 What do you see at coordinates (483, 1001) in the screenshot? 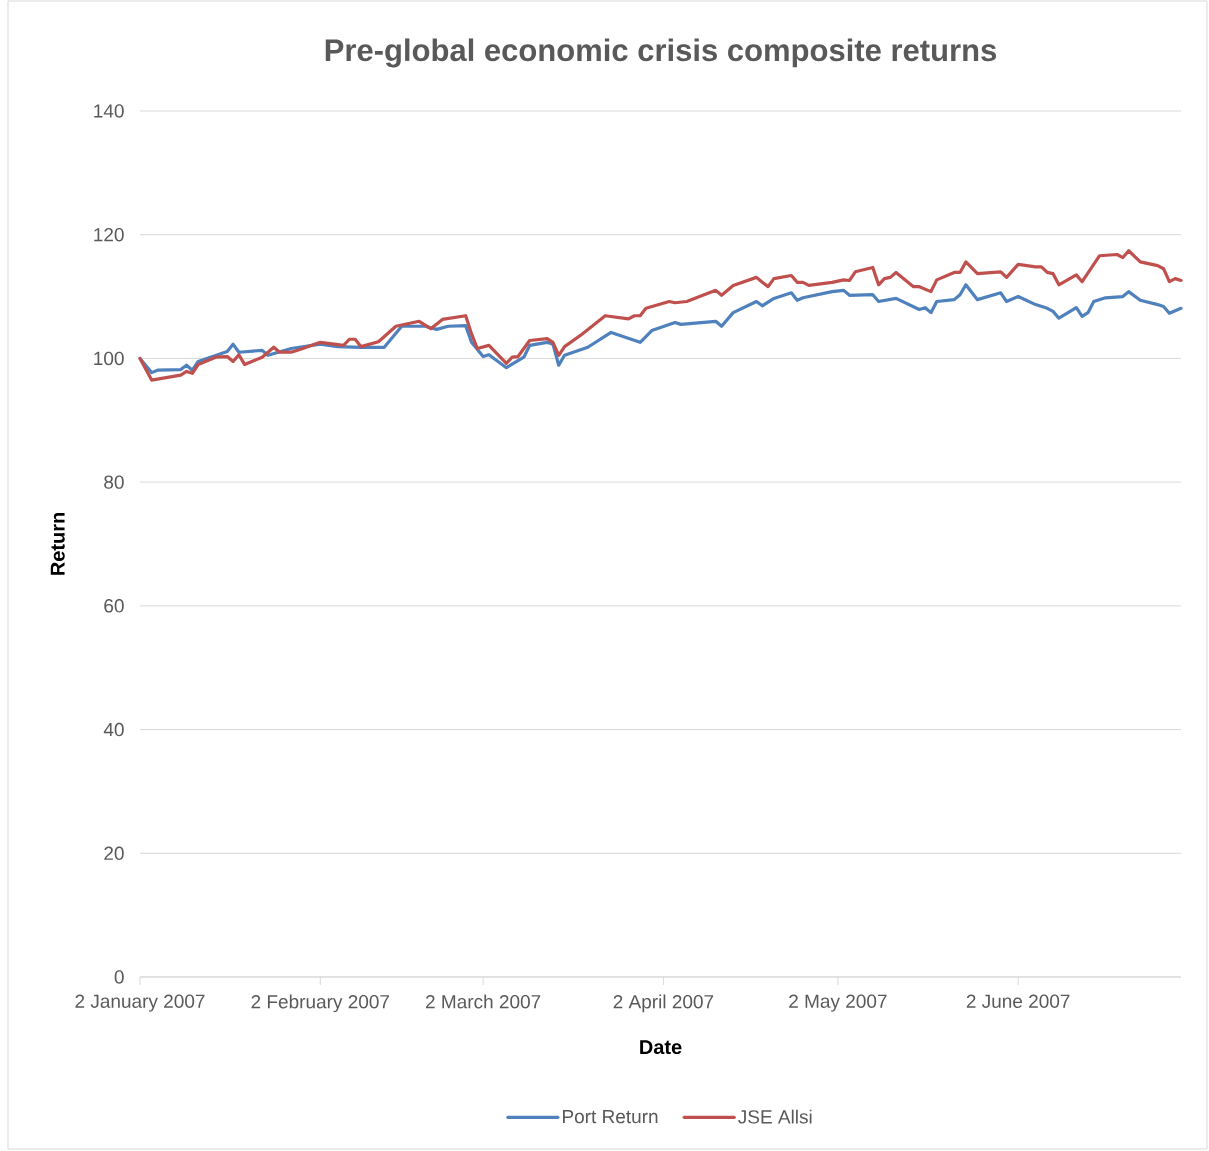
I see `x-tick-label: 2 March 2007` at bounding box center [483, 1001].